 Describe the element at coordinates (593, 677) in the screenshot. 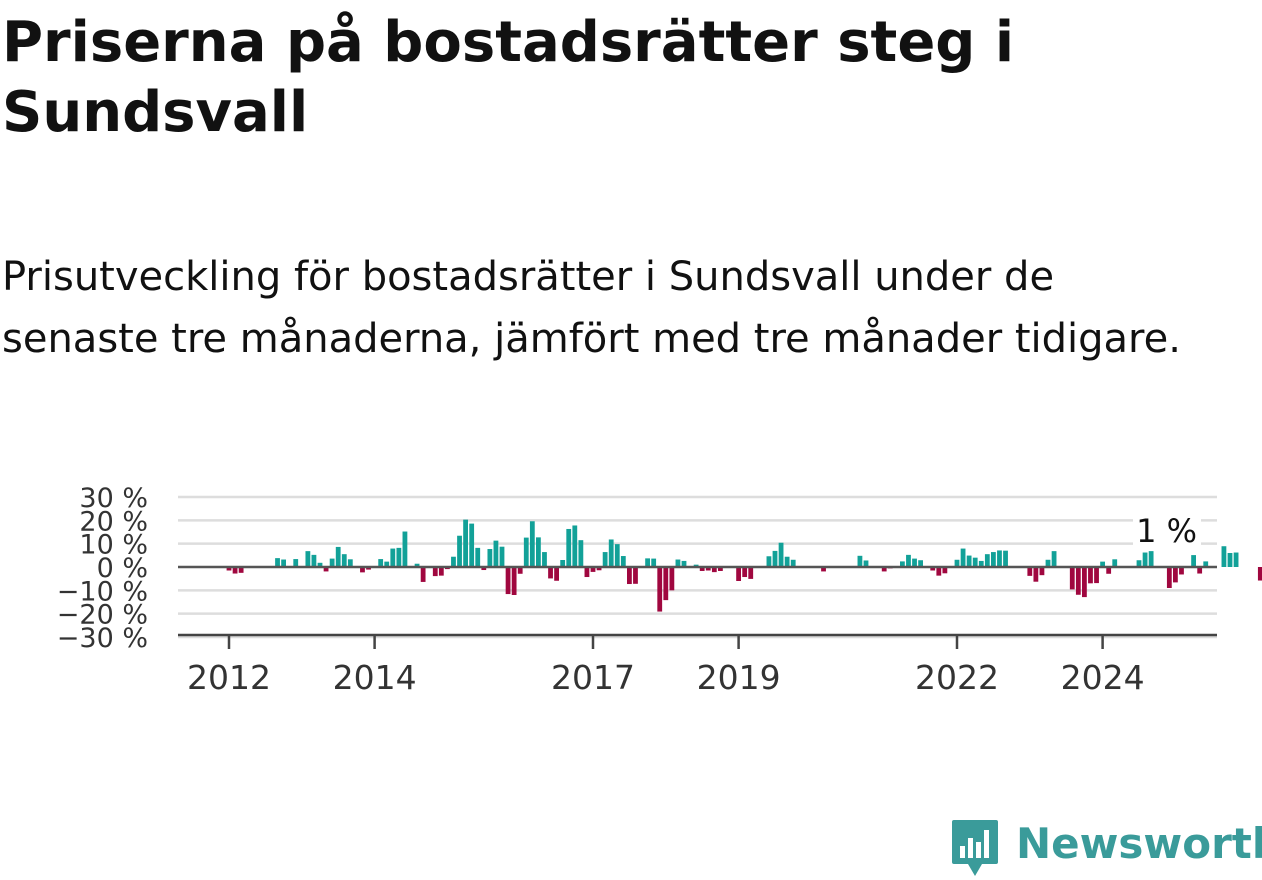

I see `x-tick-label: 2017` at that location.